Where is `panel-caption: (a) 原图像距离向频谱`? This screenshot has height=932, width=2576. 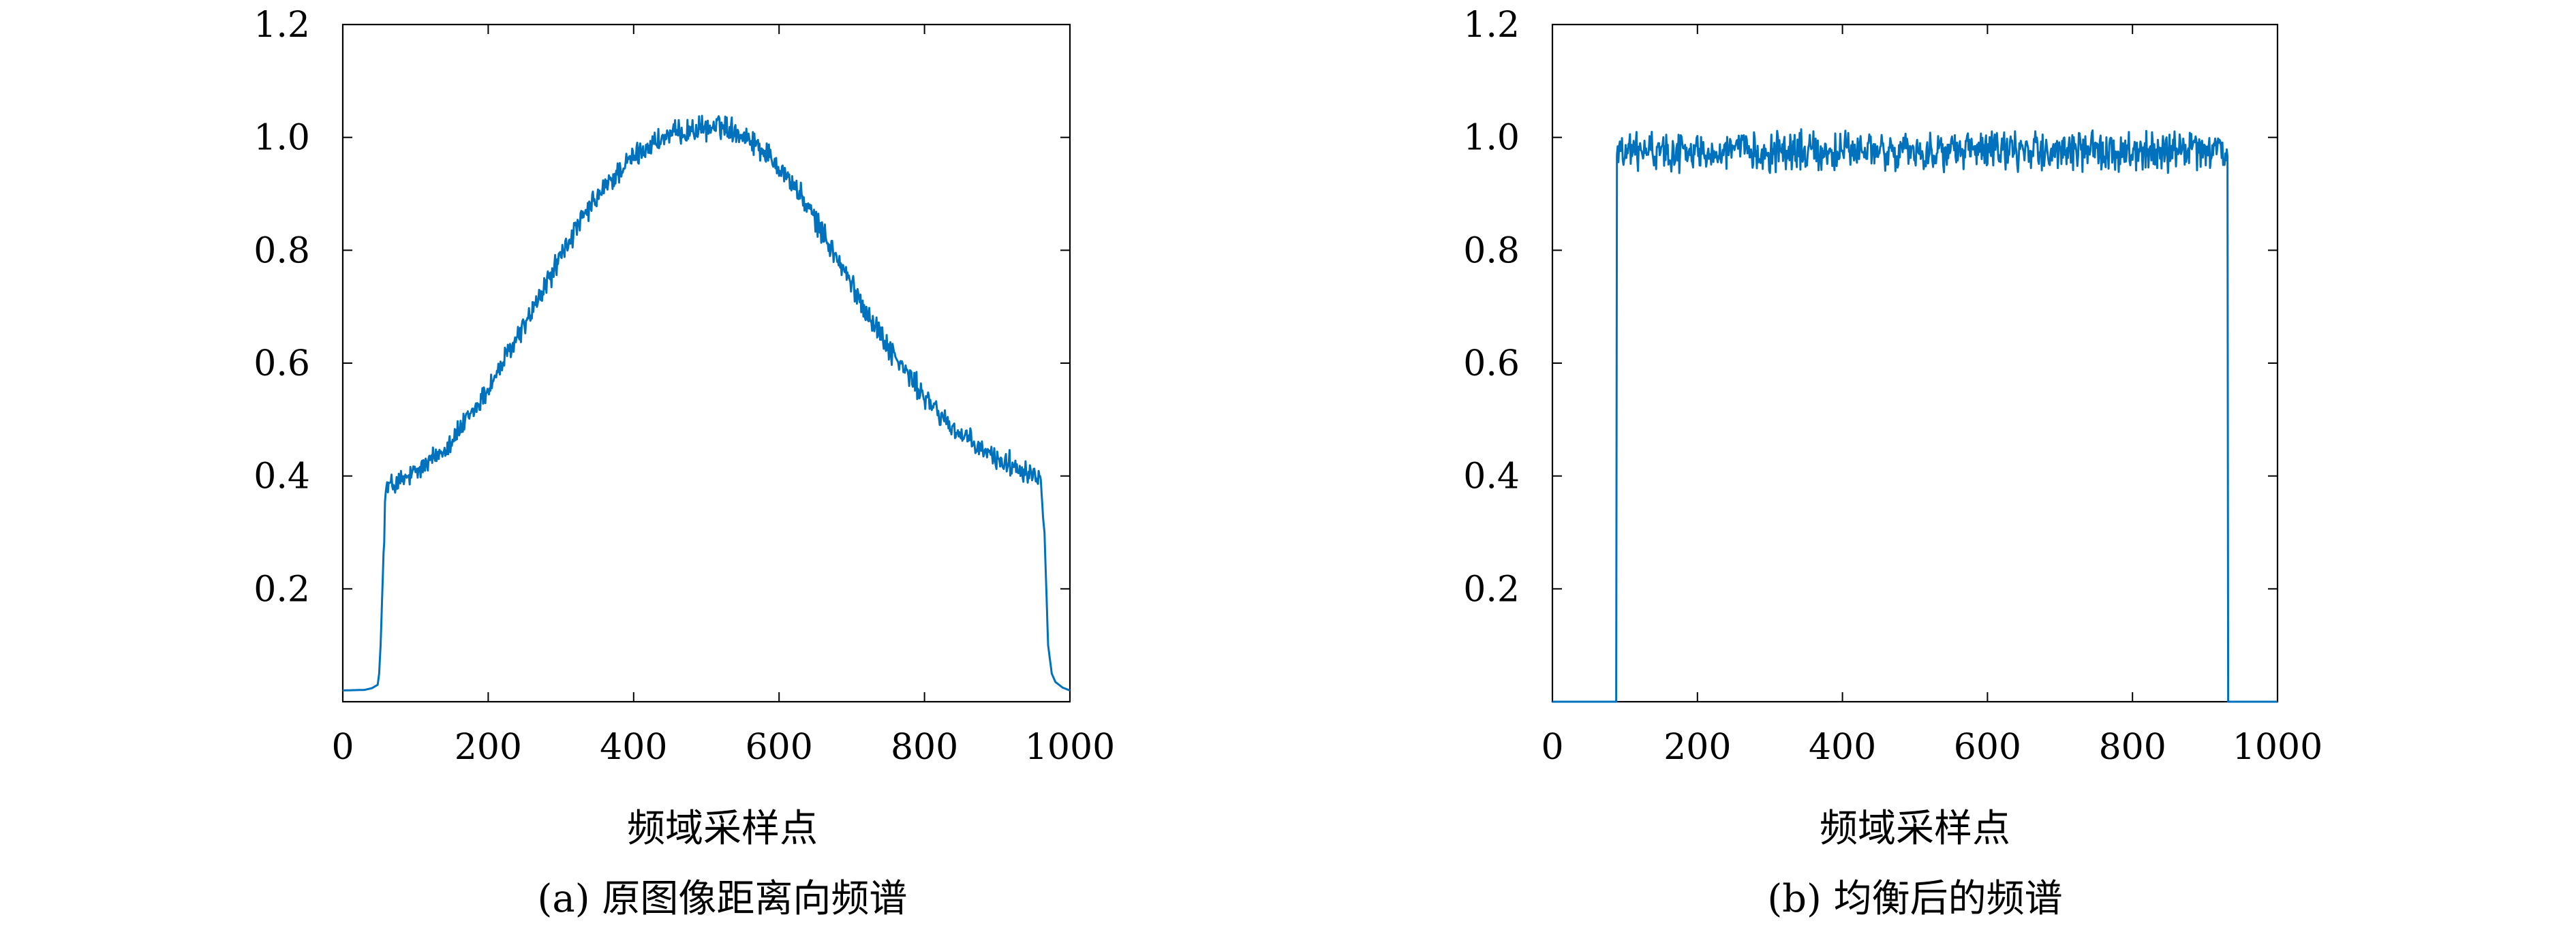
panel-caption: (a) 原图像距离向频谱 is located at coordinates (723, 899).